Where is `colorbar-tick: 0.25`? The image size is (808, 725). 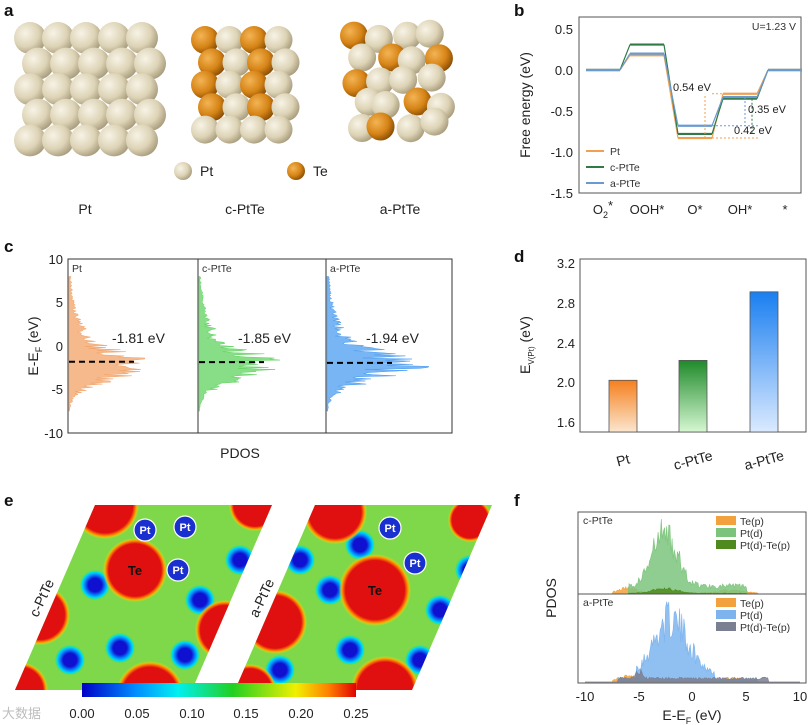
colorbar-tick: 0.25 is located at coordinates (355, 713).